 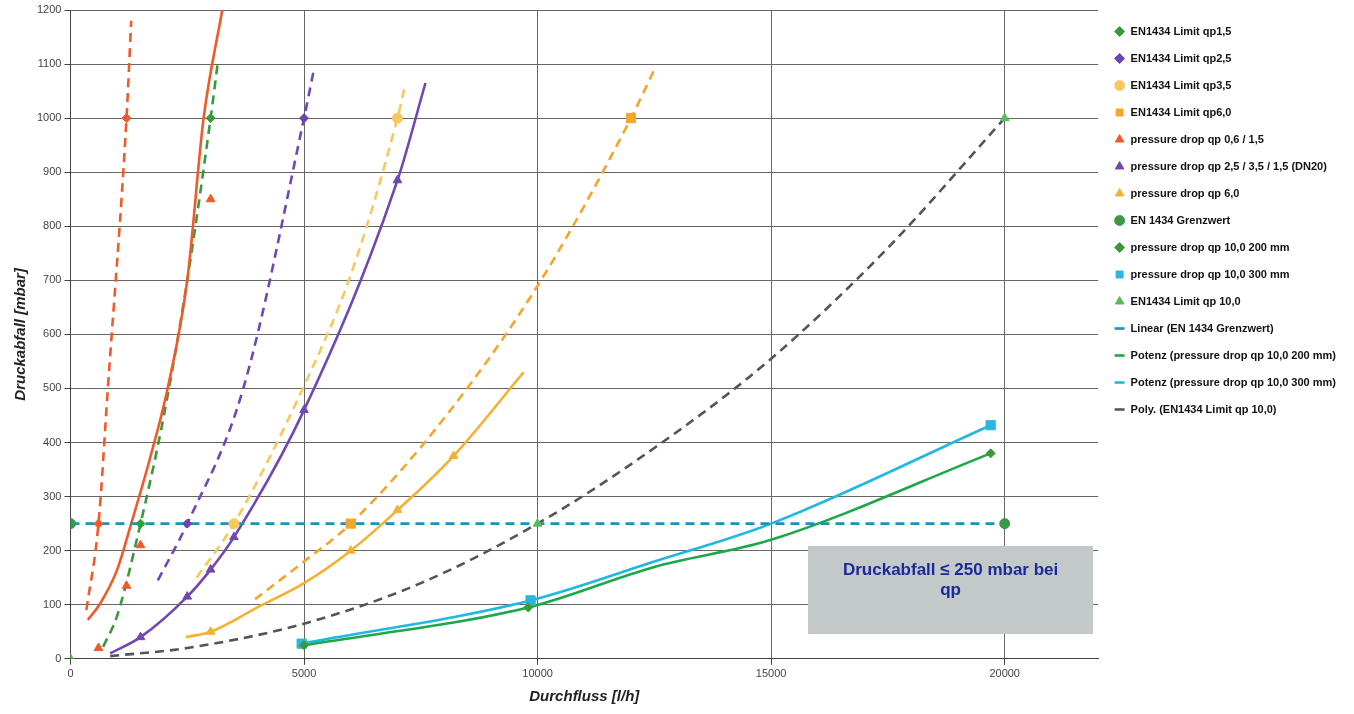 I want to click on legend-label: Potenz (pressure drop qp 10,0 300 mm), so click(x=1233, y=381).